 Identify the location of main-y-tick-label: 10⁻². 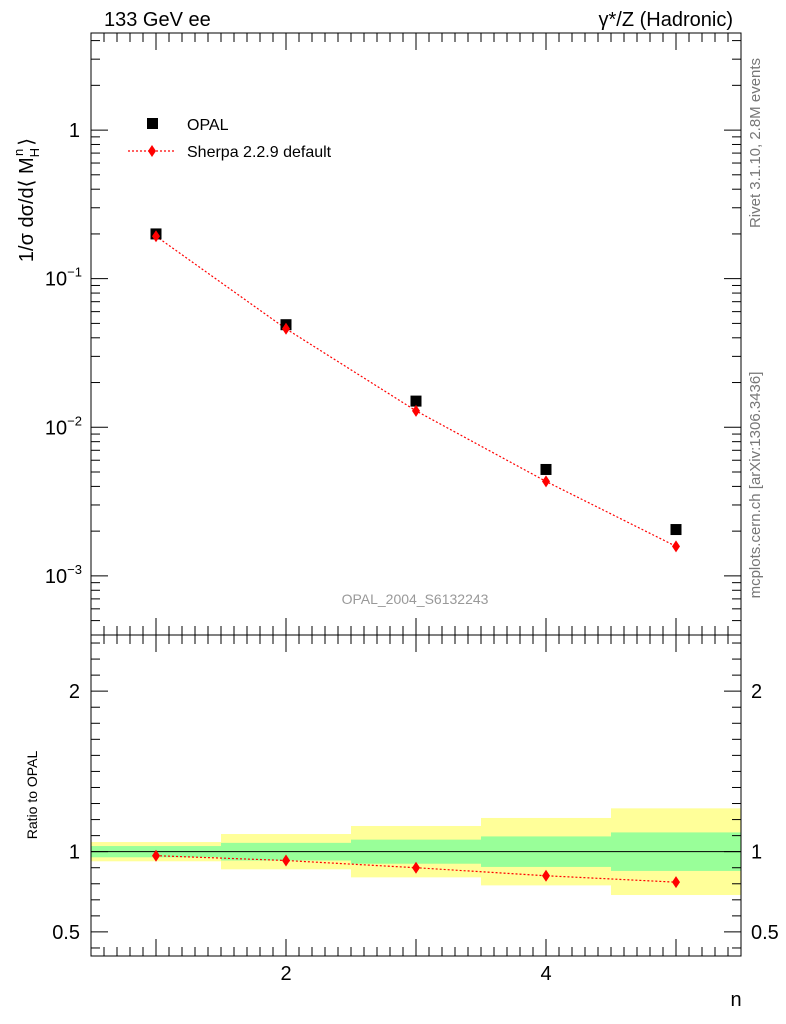
(63, 426).